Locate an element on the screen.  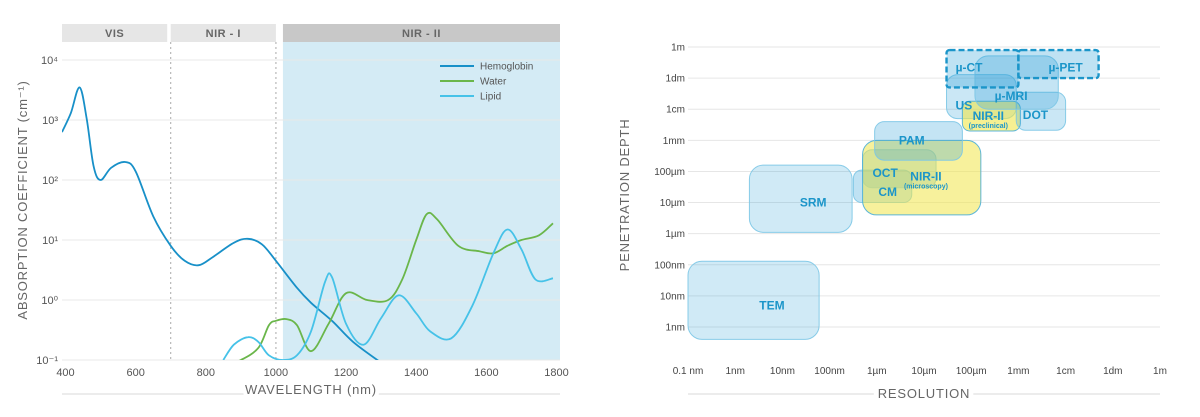
x-tick-label: 10µm is located at coordinates (923, 371).